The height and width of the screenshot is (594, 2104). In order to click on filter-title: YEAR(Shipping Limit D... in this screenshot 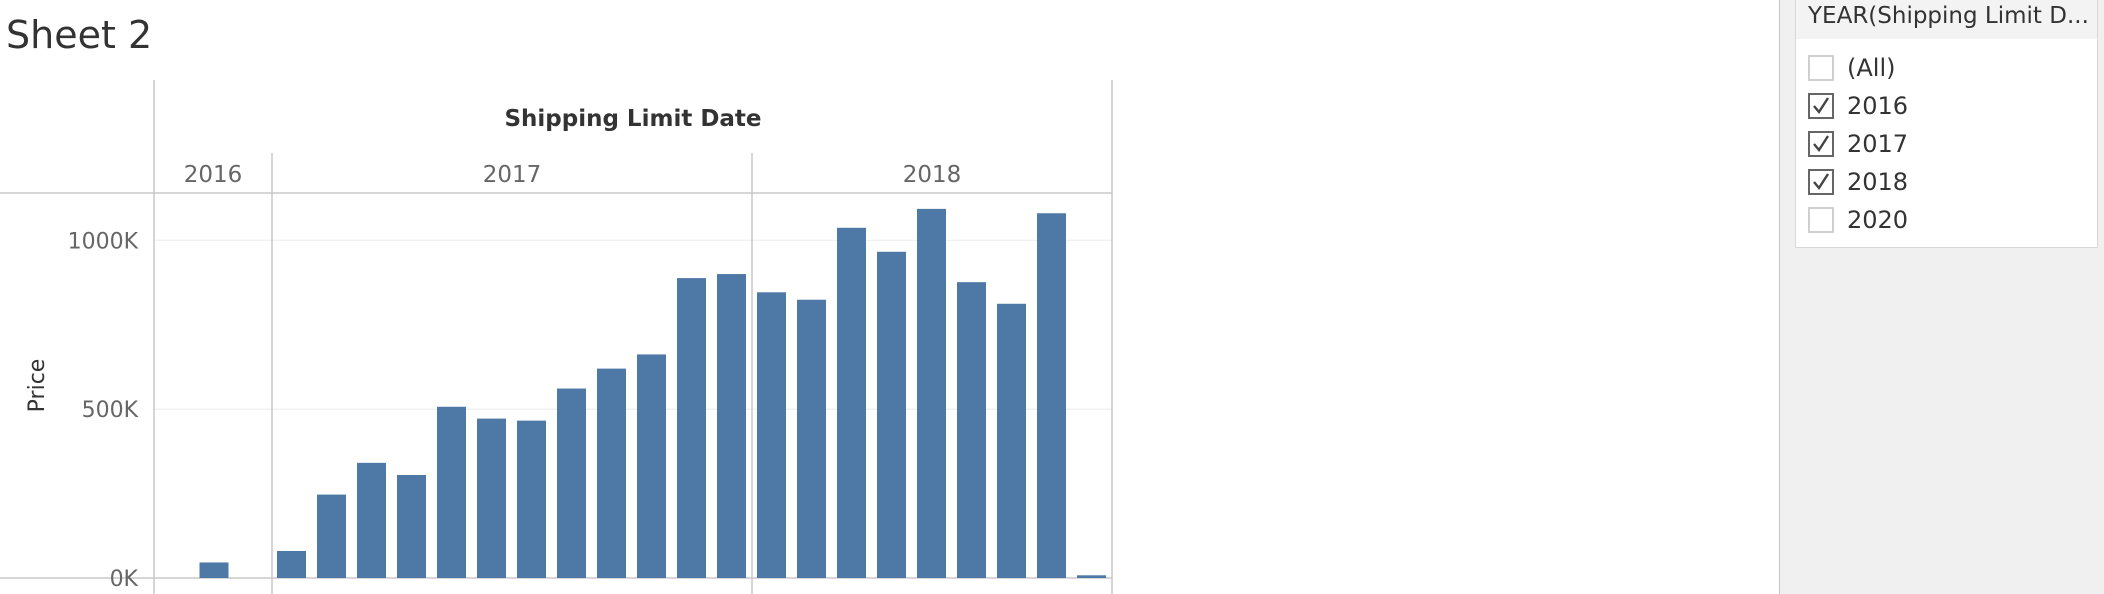, I will do `click(1946, 19)`.